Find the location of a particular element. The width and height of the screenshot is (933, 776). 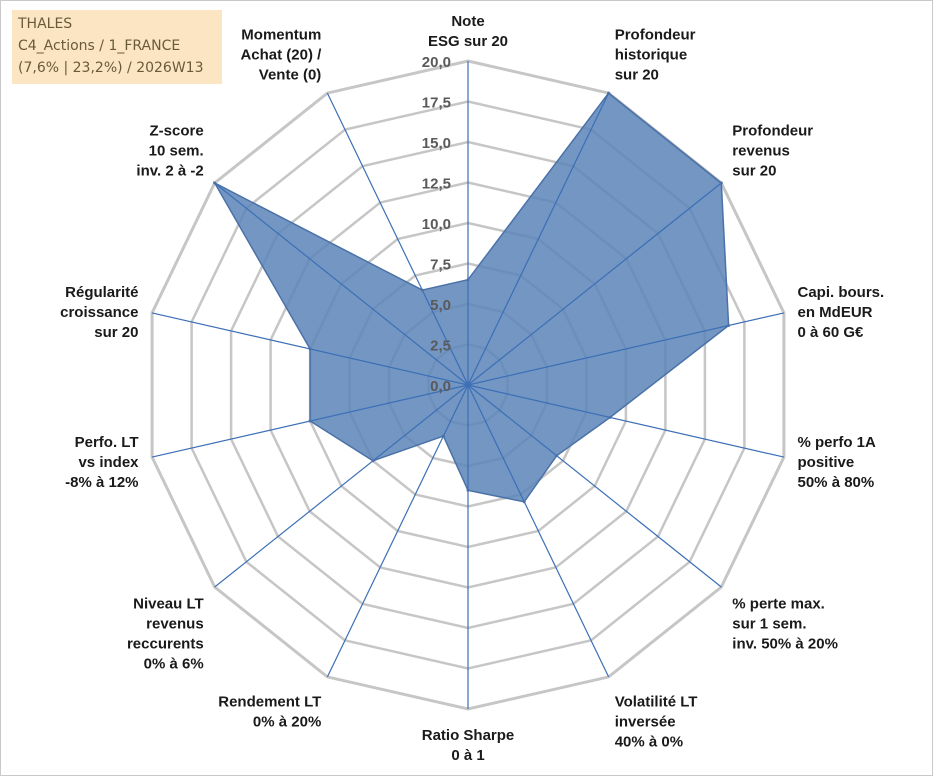

axis-label: % perte max. sur 1 sem. inv. 50% à 20% is located at coordinates (785, 624).